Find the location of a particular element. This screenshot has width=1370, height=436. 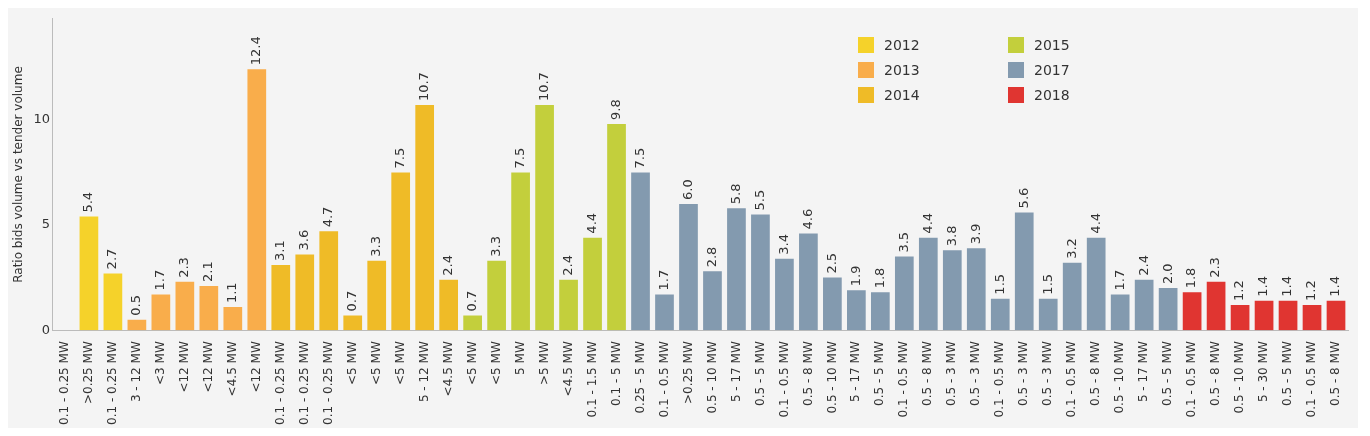

x-tick-label: 5 MW is located at coordinates (519, 358).